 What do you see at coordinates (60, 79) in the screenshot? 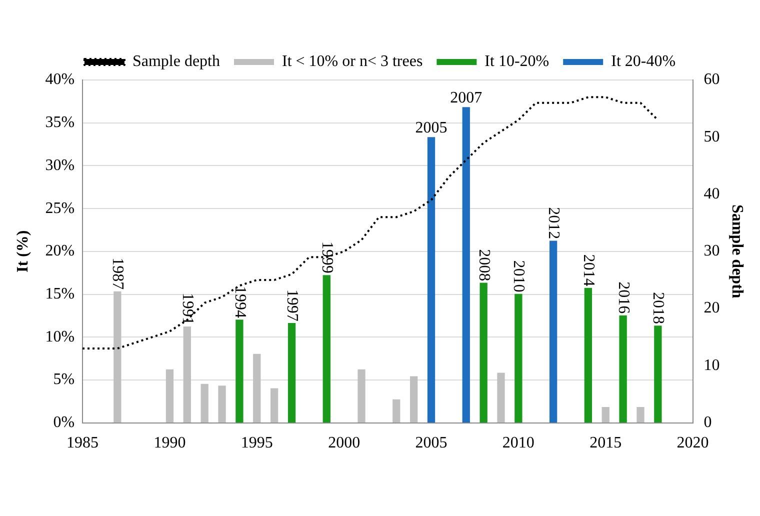
I see `y-tick-label: 40%` at bounding box center [60, 79].